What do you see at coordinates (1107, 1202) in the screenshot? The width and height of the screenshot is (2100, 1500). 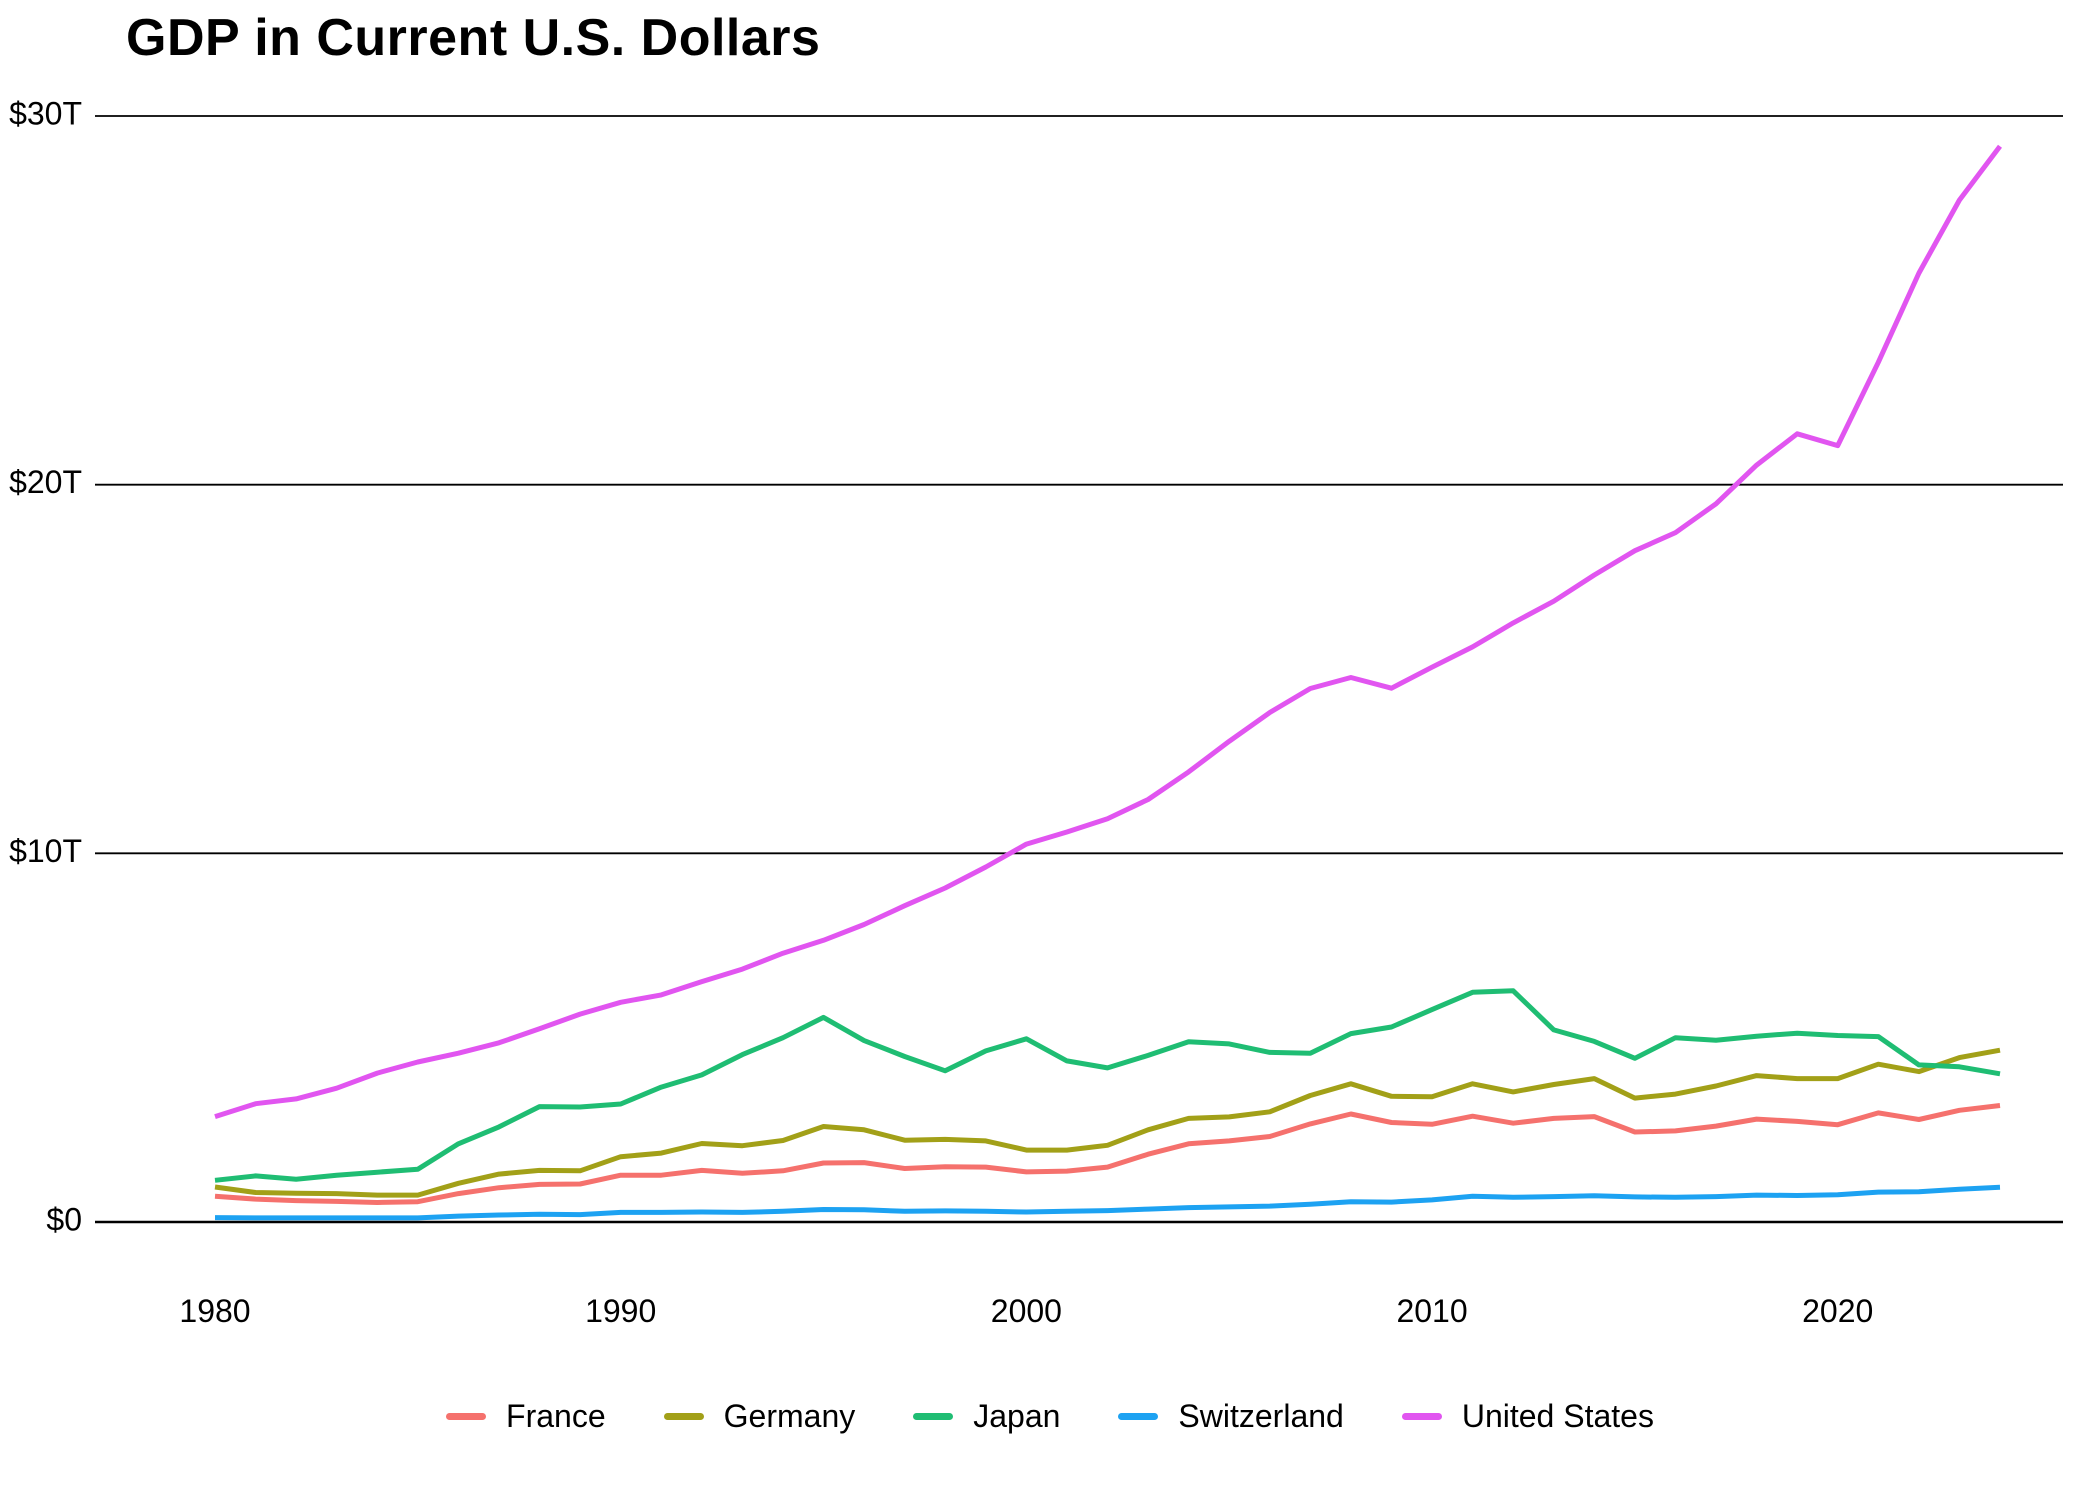 I see `series-line-switzerland` at bounding box center [1107, 1202].